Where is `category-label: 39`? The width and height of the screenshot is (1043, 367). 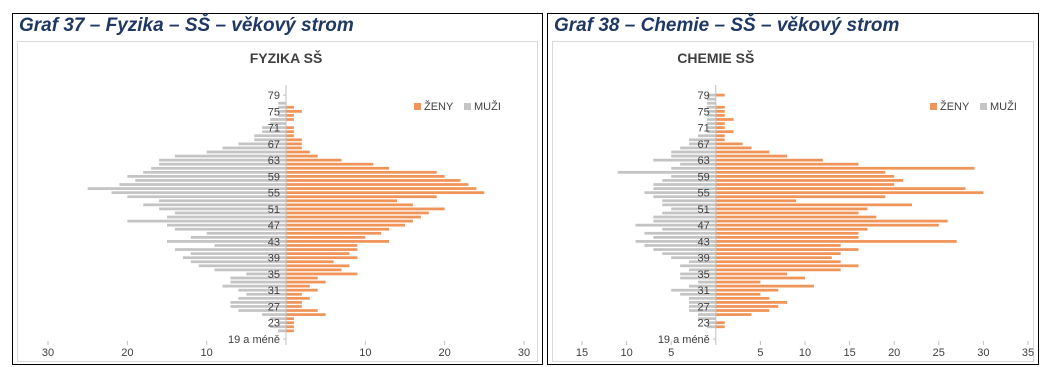
category-label: 39 is located at coordinates (274, 259).